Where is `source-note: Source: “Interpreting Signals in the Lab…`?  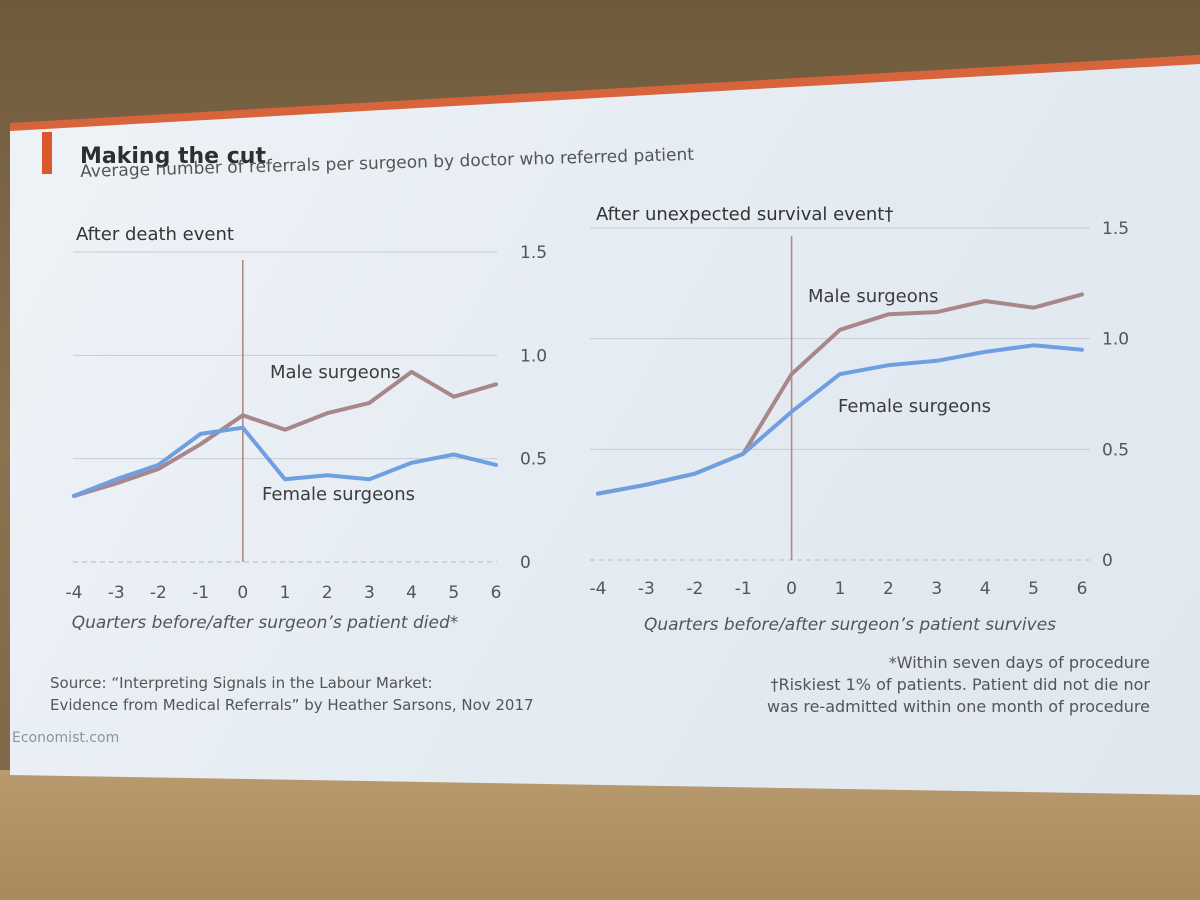 source-note: Source: “Interpreting Signals in the Lab… is located at coordinates (292, 694).